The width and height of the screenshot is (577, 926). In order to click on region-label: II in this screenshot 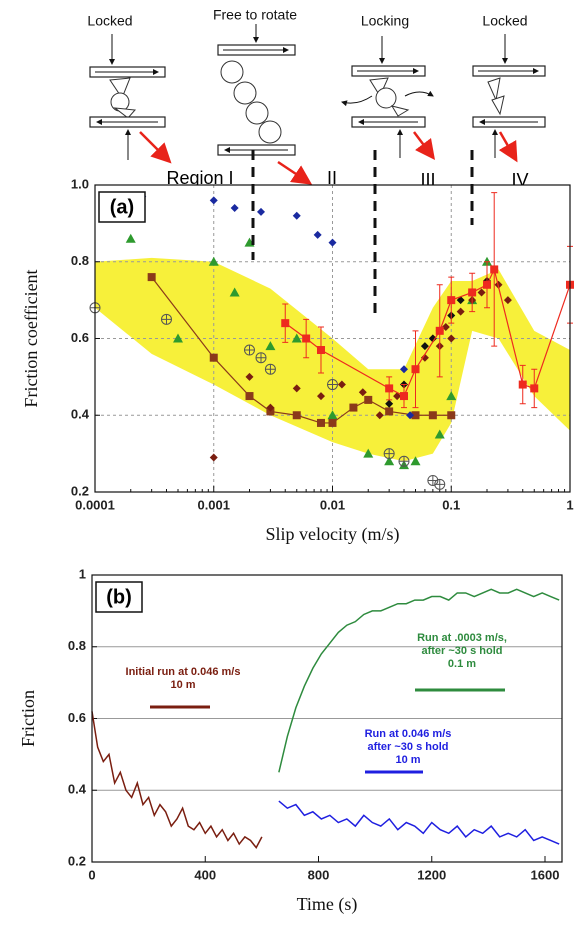, I will do `click(332, 178)`.